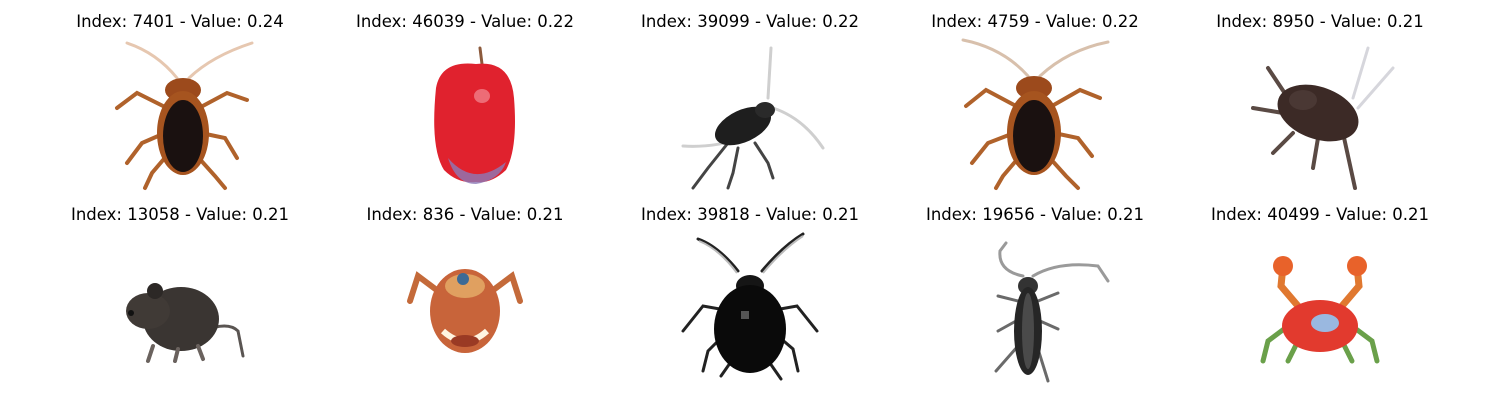 The width and height of the screenshot is (1500, 400). I want to click on thumbnail-cell: Index: 836 - Value: 0.21, so click(465, 289).